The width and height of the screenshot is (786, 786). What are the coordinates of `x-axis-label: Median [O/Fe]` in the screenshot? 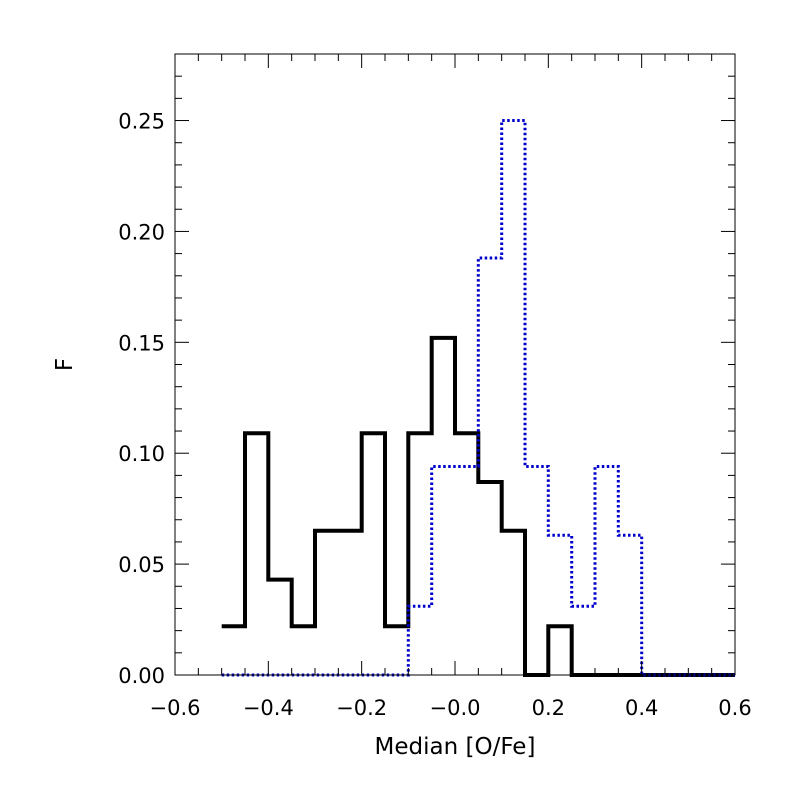 It's located at (455, 747).